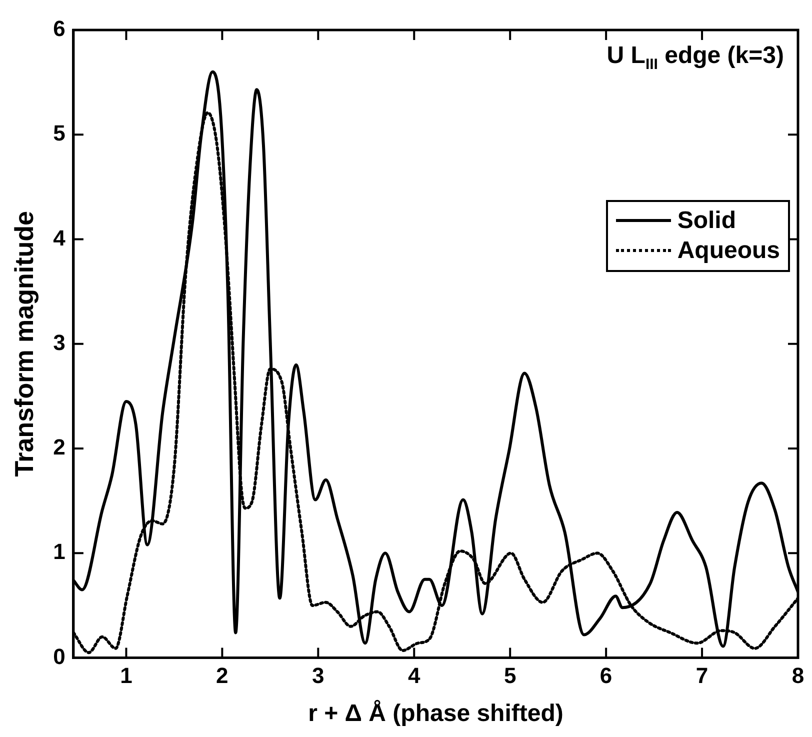  What do you see at coordinates (318, 675) in the screenshot?
I see `x-tick-label: 3` at bounding box center [318, 675].